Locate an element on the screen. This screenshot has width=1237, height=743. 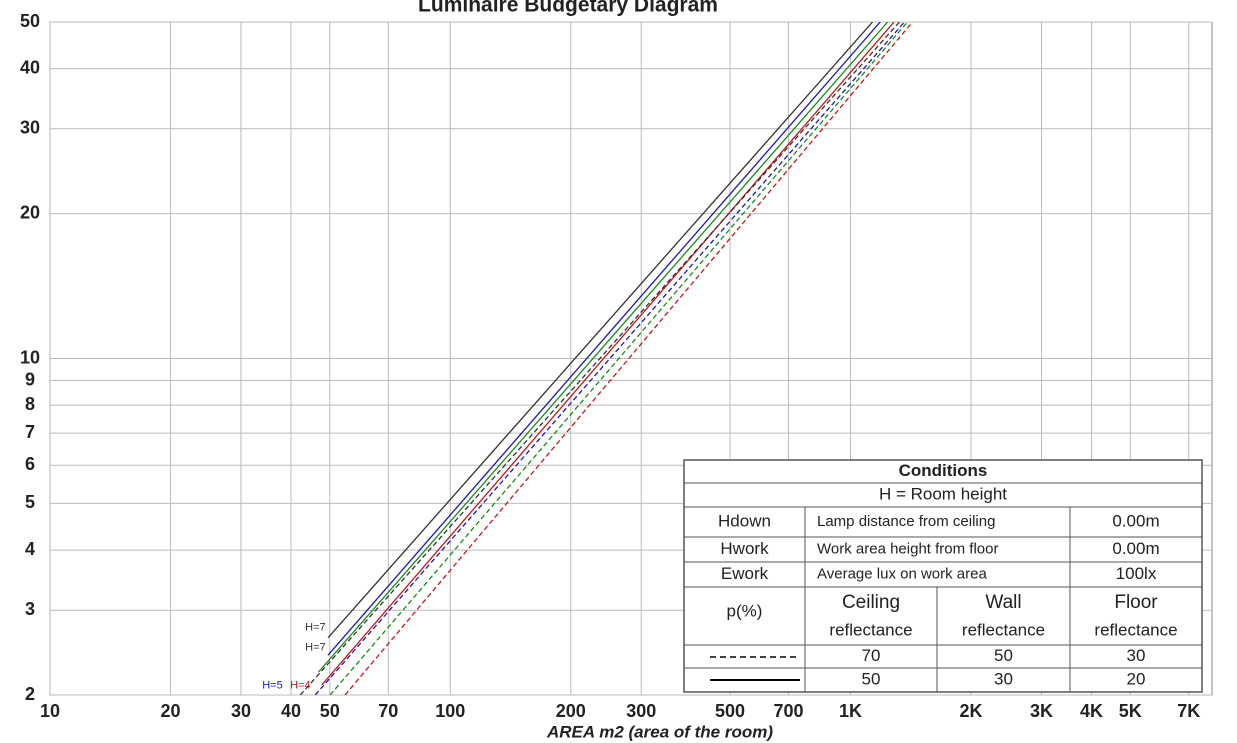
table-cell: Lamp distance from ceiling is located at coordinates (906, 521).